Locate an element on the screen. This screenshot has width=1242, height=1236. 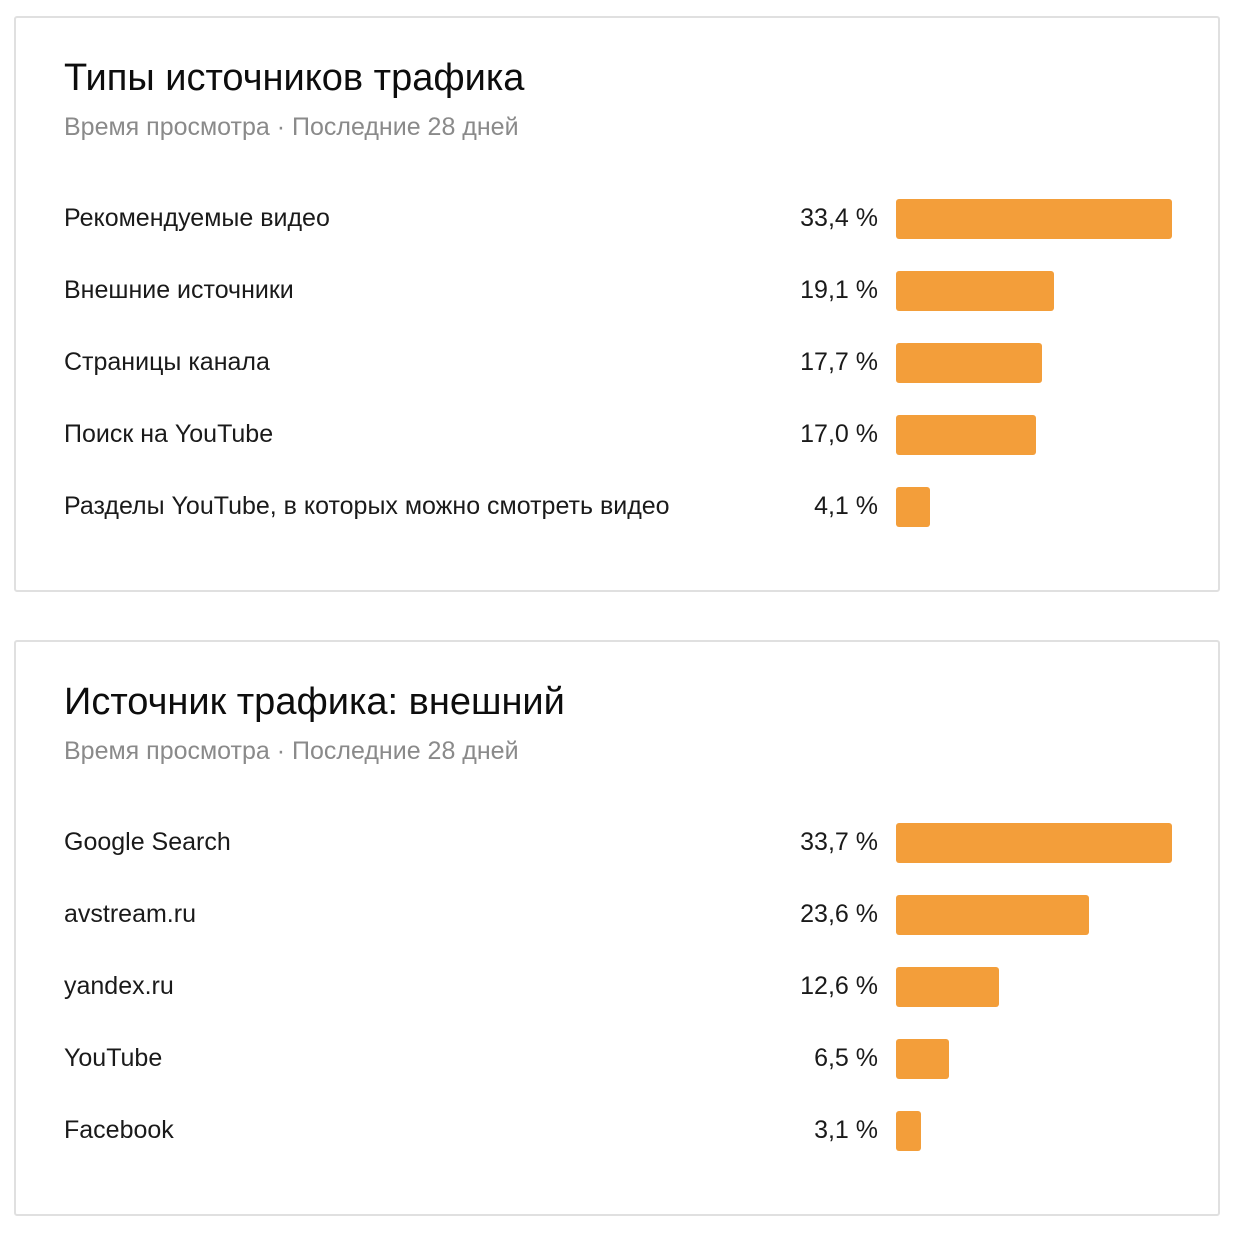
traffic-row: yandex.ru 12,6 % is located at coordinates (617, 1002).